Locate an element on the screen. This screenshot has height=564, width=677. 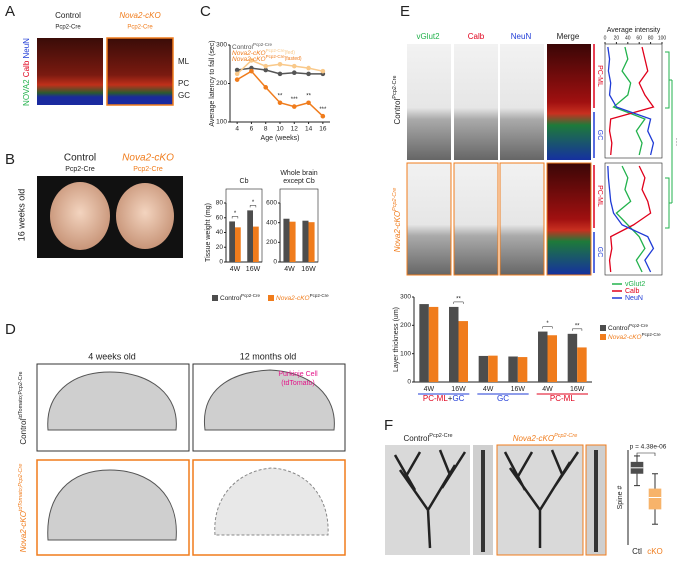
brain is located at coordinates (145, 216).